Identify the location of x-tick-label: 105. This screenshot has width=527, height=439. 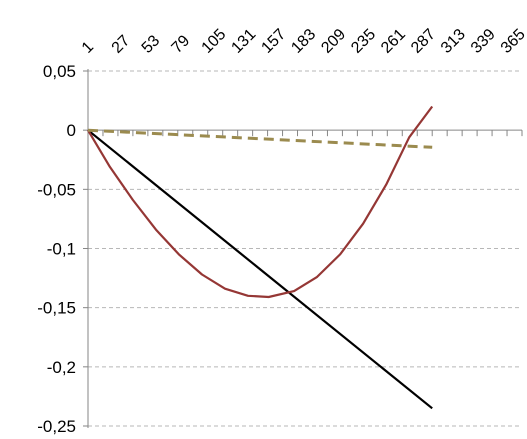
(214, 41).